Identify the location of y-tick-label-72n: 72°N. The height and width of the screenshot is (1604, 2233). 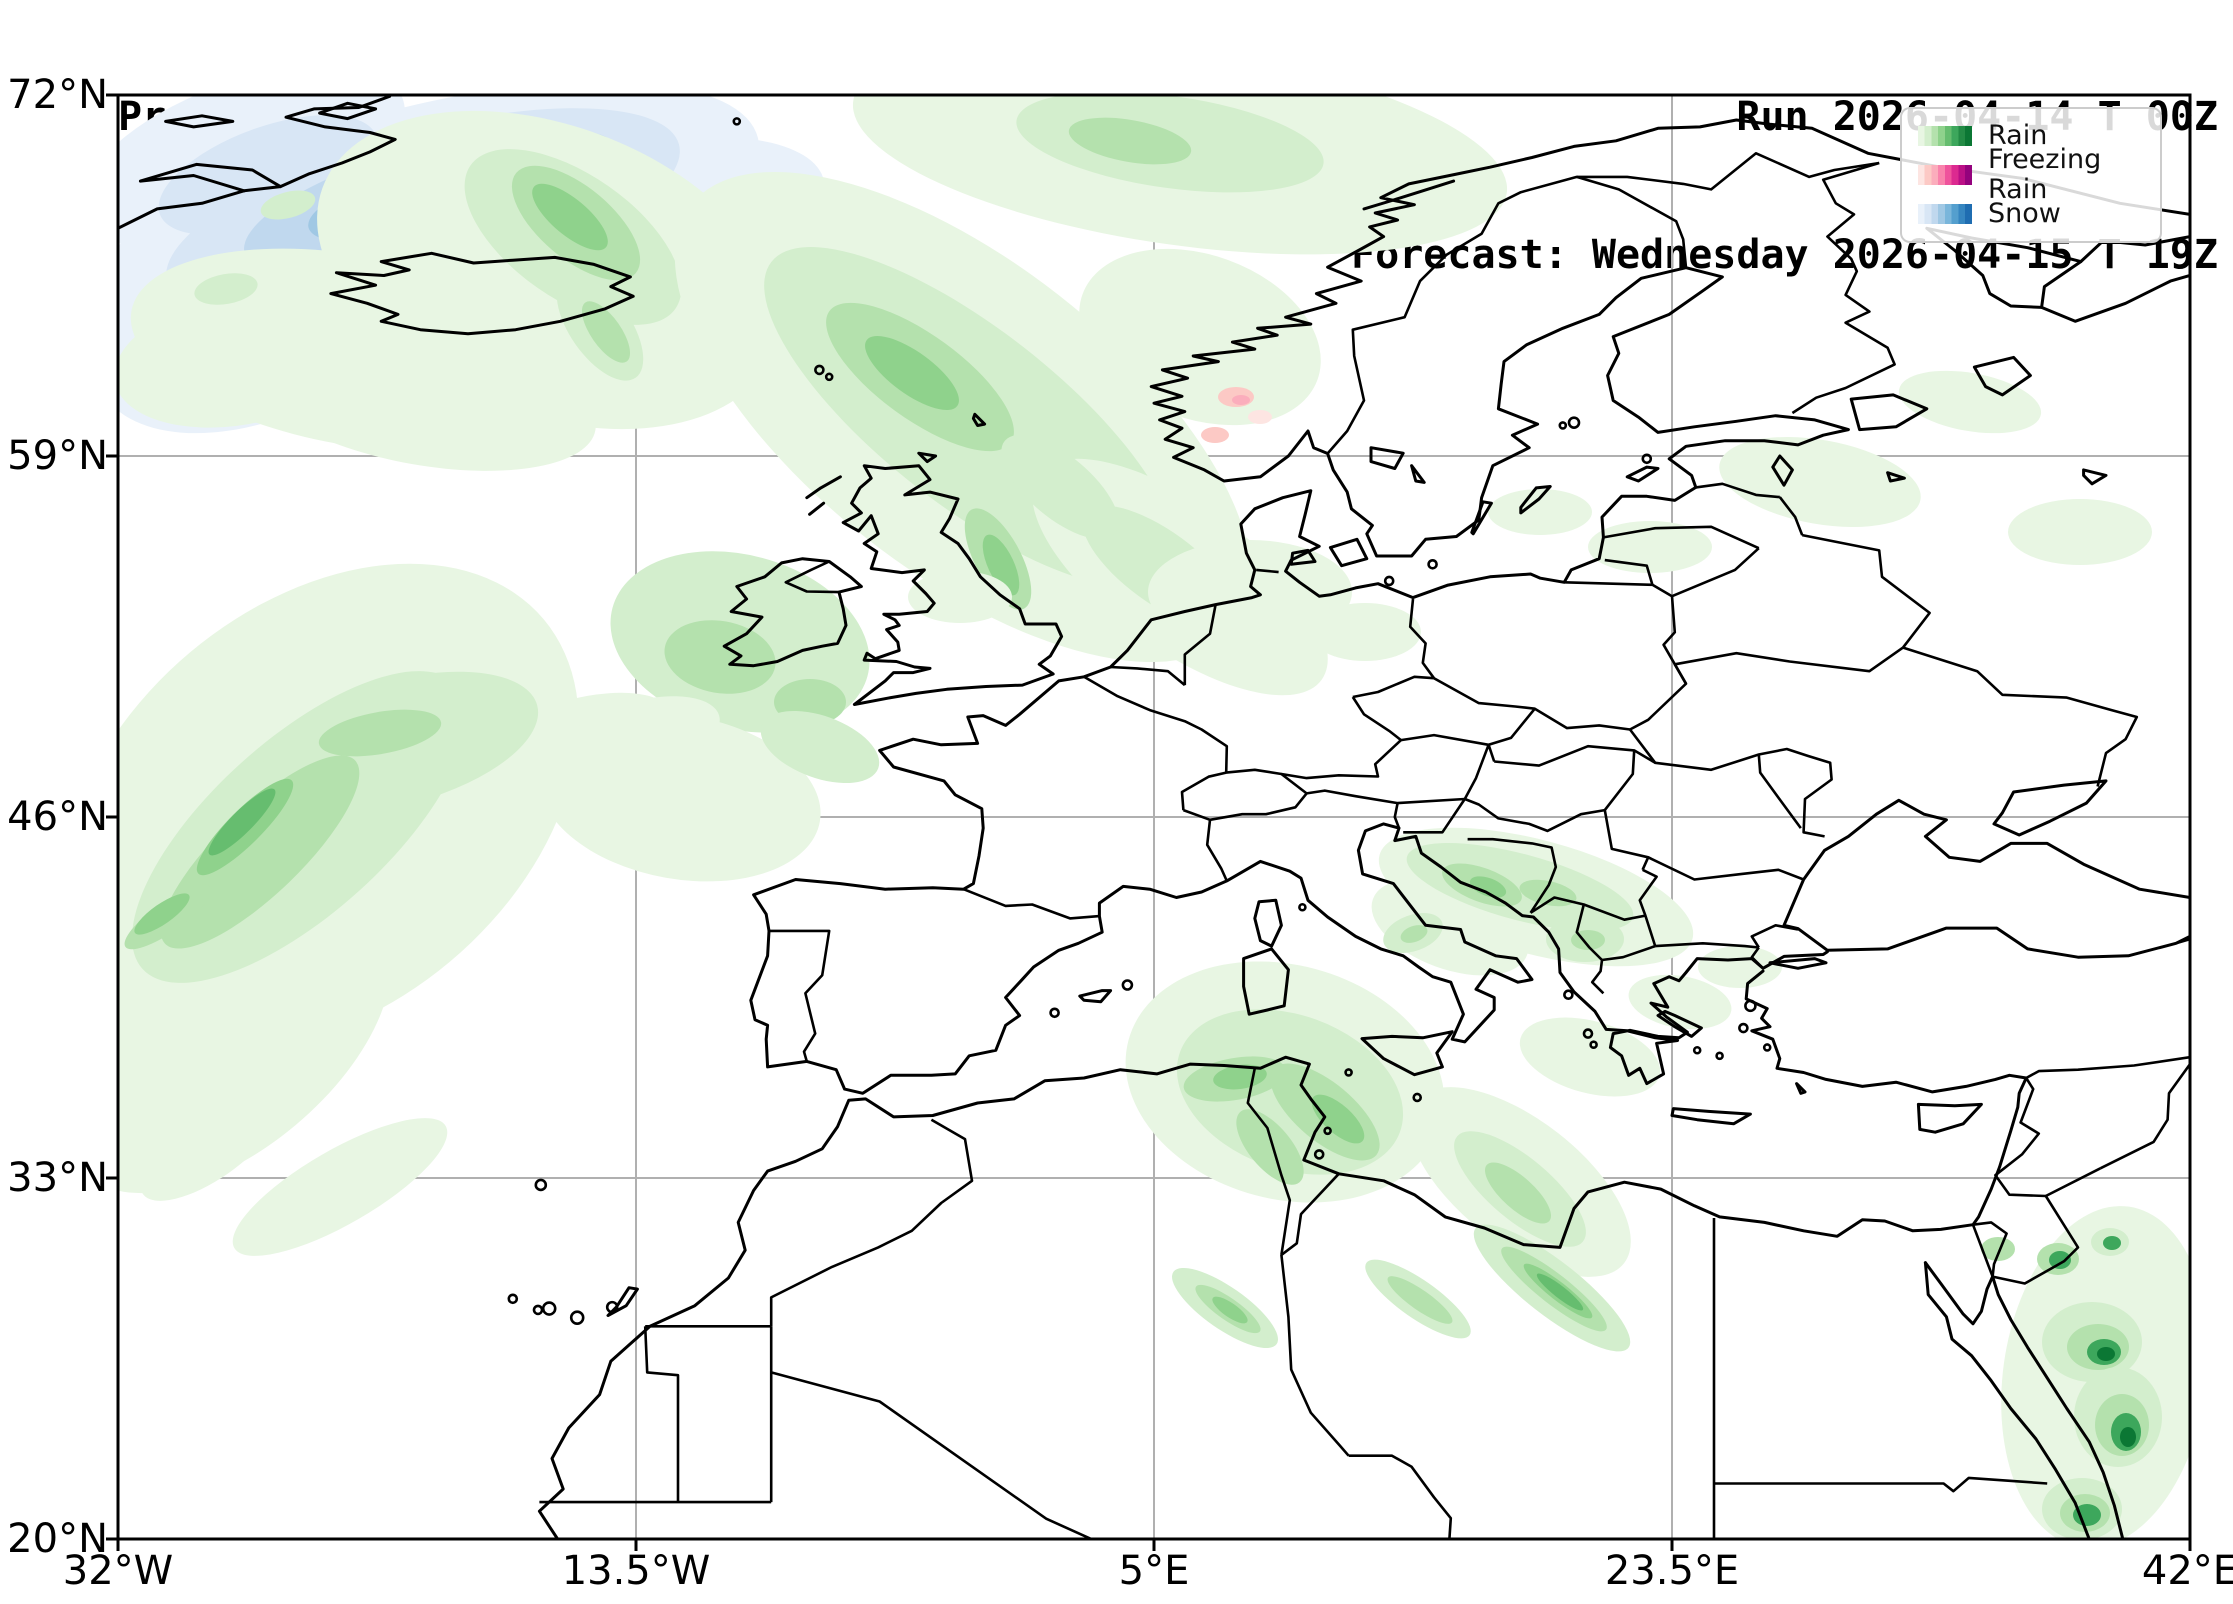
(57, 95).